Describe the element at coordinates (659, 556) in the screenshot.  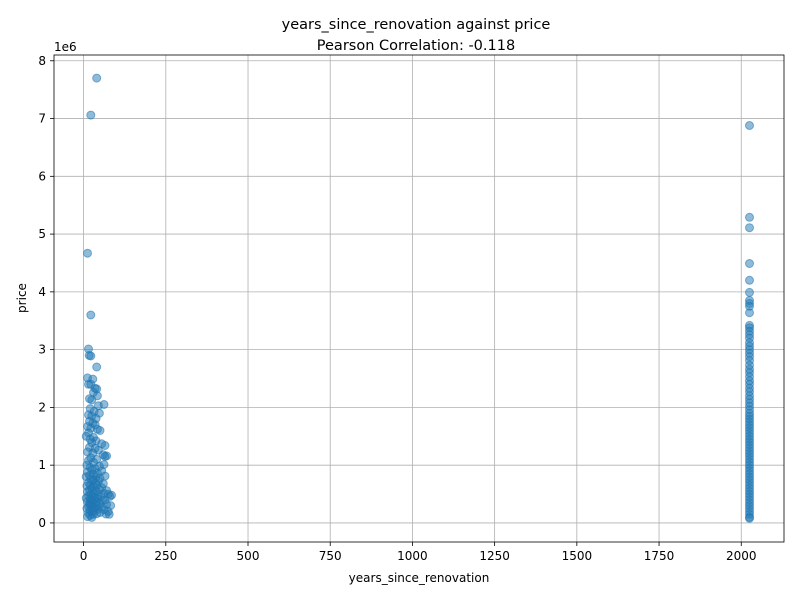
I see `x-tick-label: 1750` at that location.